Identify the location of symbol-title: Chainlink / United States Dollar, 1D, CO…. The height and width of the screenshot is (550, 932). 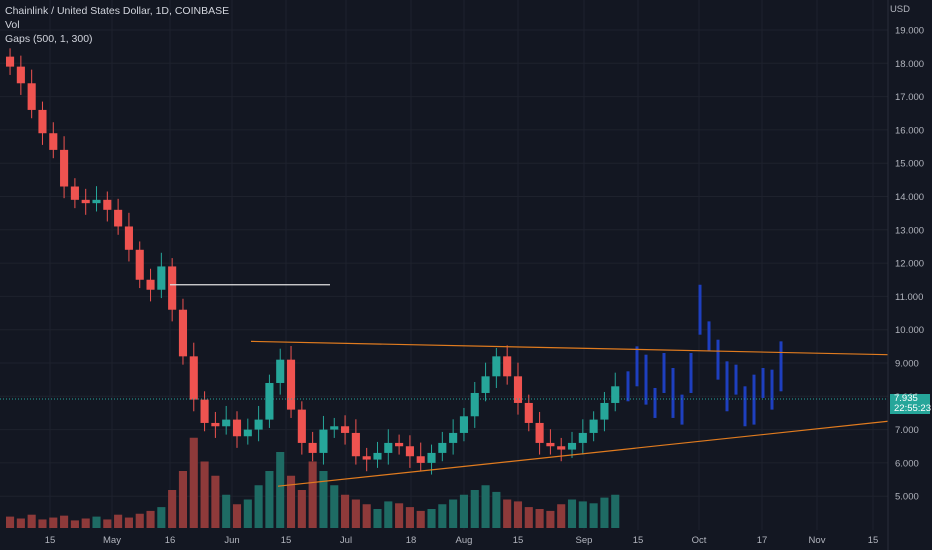
(117, 11).